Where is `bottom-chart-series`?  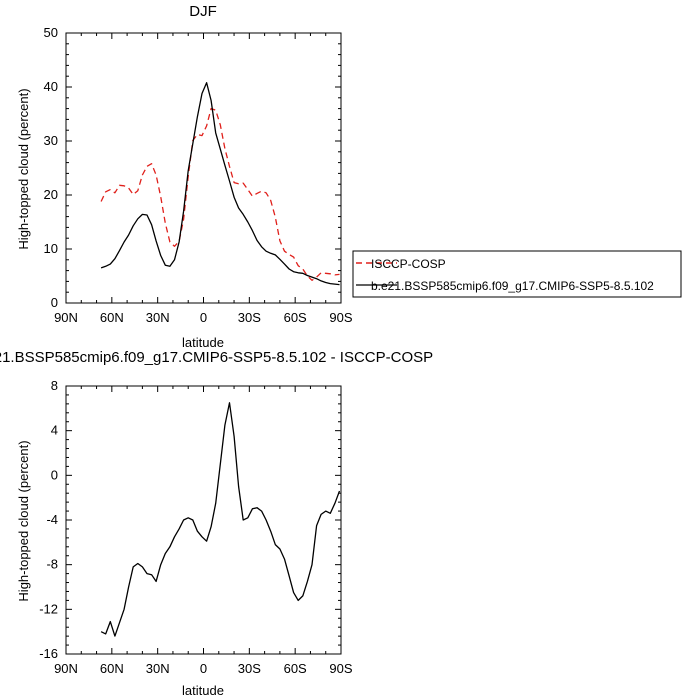
bottom-chart-series is located at coordinates (220, 519).